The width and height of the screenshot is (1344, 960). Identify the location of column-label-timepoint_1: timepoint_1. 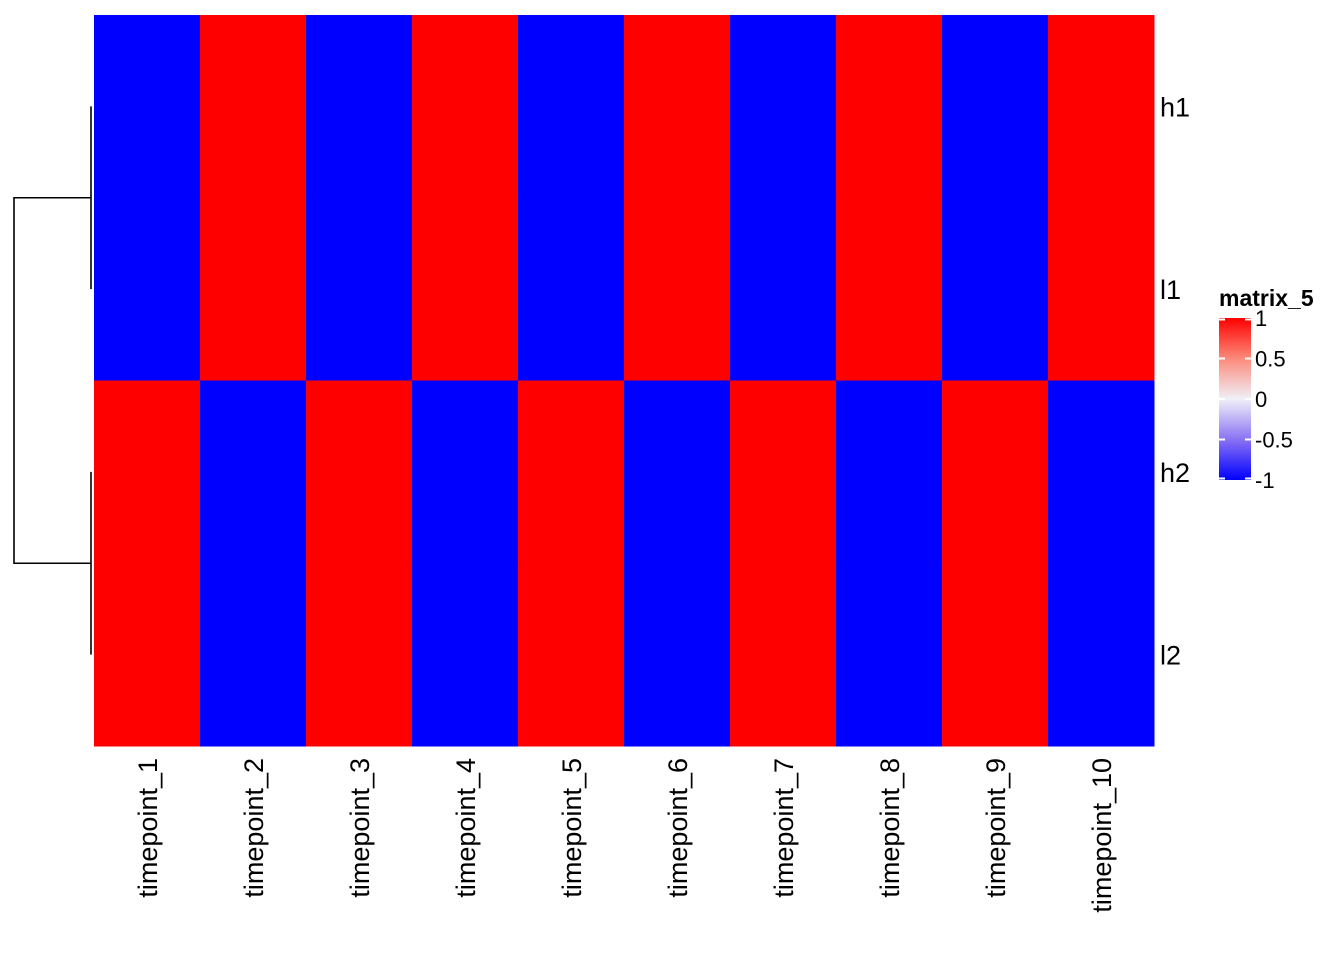
(148, 828).